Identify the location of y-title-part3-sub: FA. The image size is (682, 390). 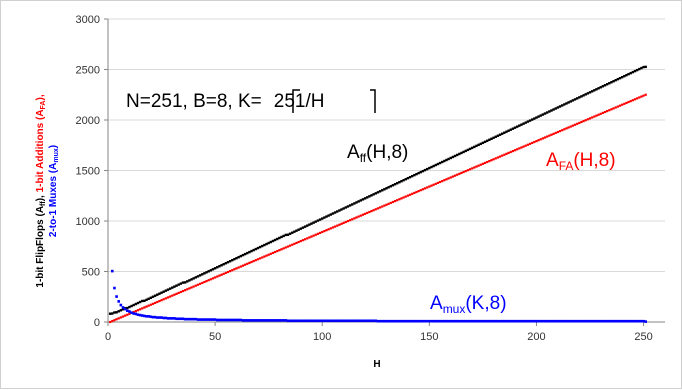
(43, 104).